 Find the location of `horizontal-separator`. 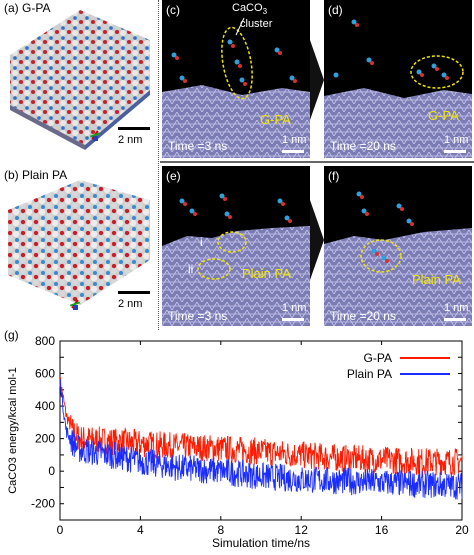

horizontal-separator is located at coordinates (317, 162).